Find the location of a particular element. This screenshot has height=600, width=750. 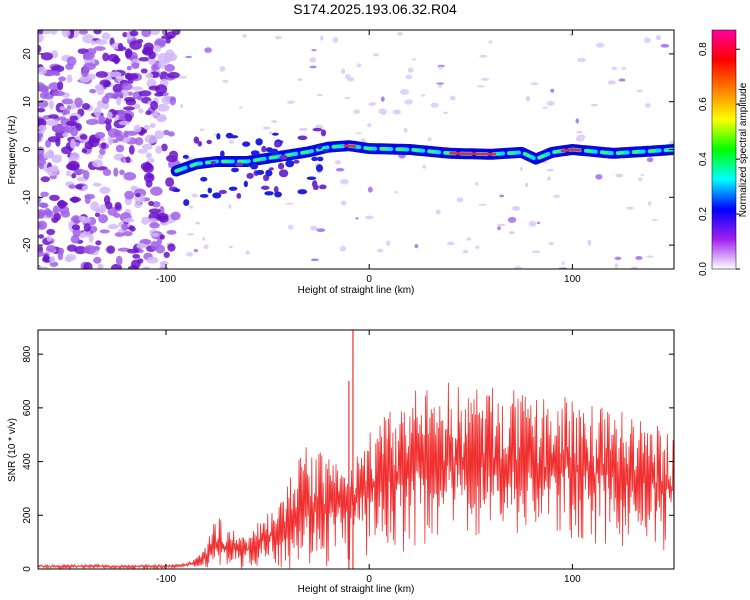

chart-title: S174.2025.193.06.32.R04 is located at coordinates (375, 9).